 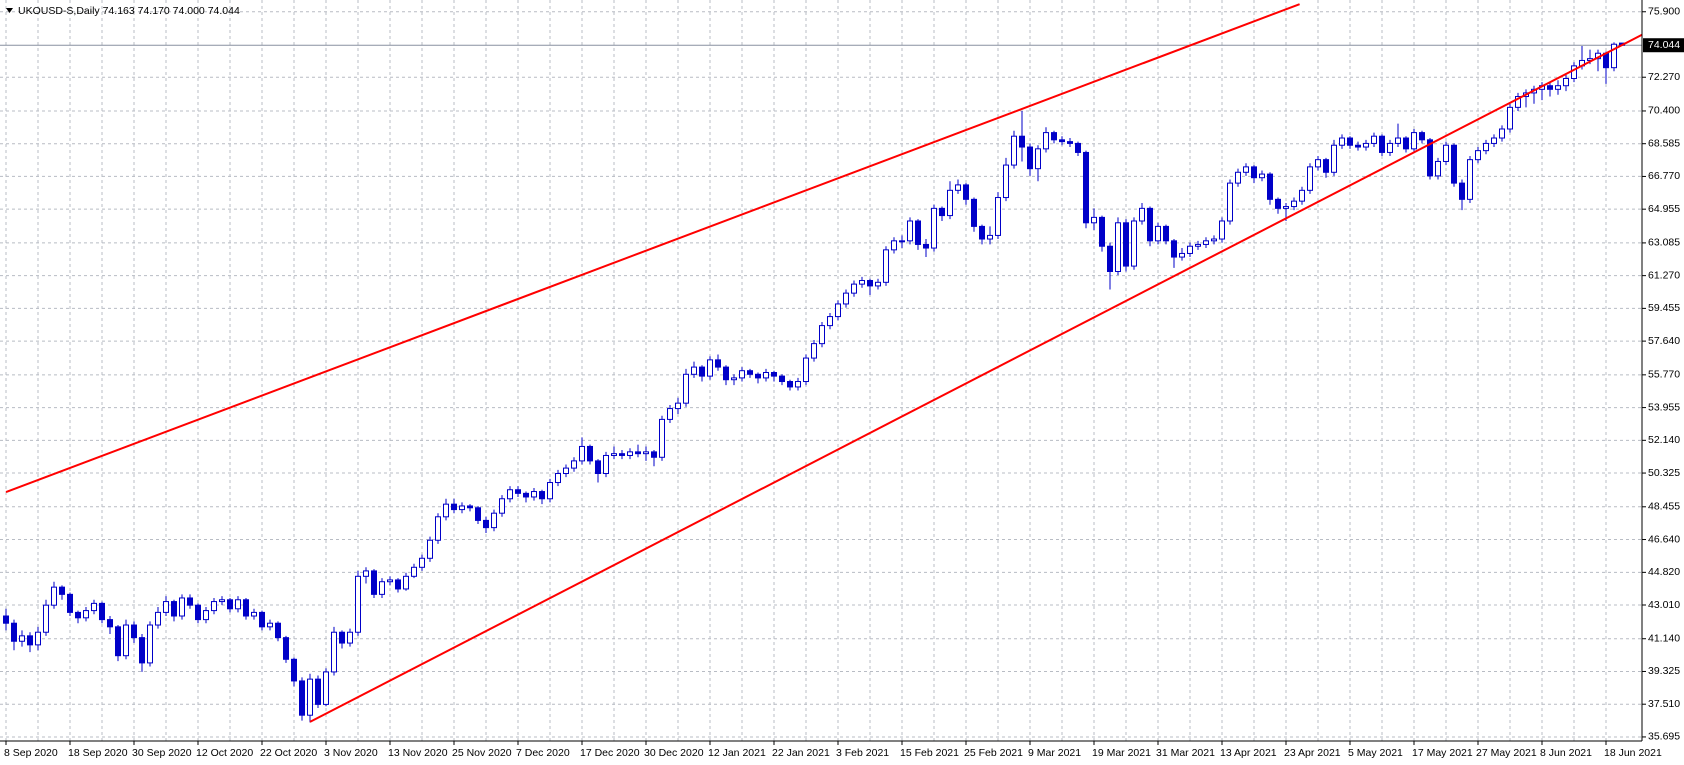 What do you see at coordinates (1633, 753) in the screenshot?
I see `x-tick-label: 18 Jun 2021` at bounding box center [1633, 753].